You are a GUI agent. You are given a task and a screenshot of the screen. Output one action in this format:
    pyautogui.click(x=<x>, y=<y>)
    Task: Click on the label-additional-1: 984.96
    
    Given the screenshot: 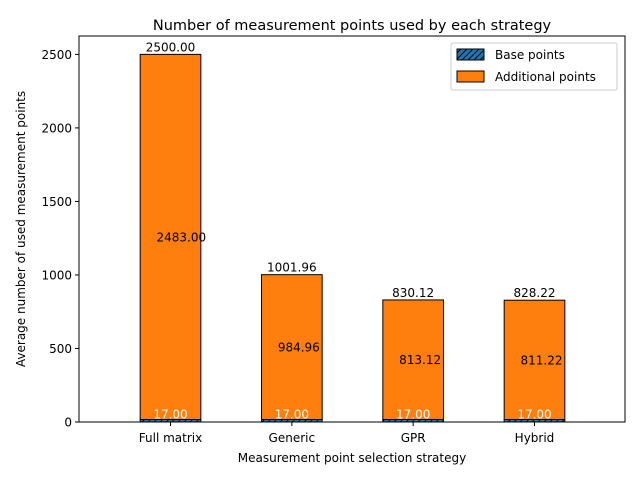 What is the action you would take?
    pyautogui.click(x=299, y=348)
    